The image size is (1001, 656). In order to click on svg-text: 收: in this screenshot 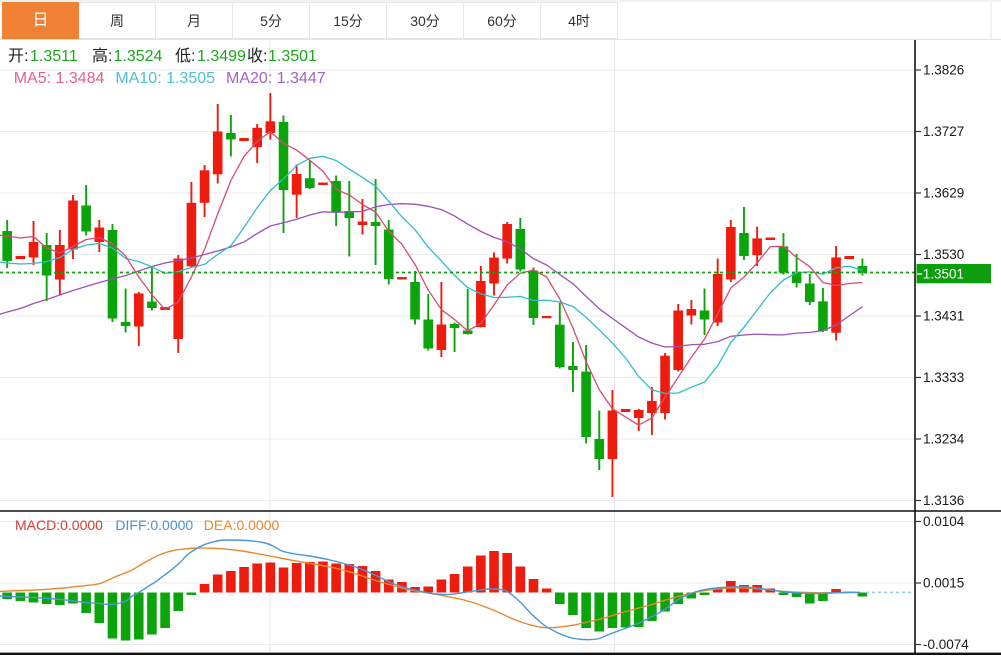, I will do `click(257, 56)`.